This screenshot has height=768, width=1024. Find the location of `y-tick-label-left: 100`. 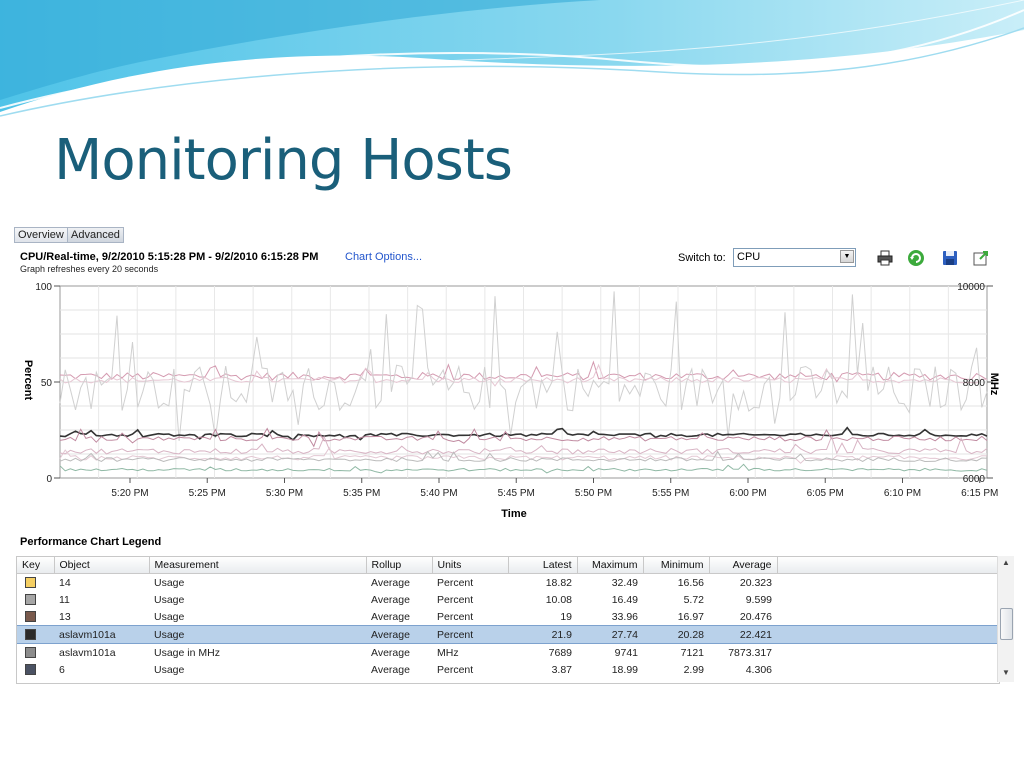

y-tick-label-left: 100 is located at coordinates (43, 287).